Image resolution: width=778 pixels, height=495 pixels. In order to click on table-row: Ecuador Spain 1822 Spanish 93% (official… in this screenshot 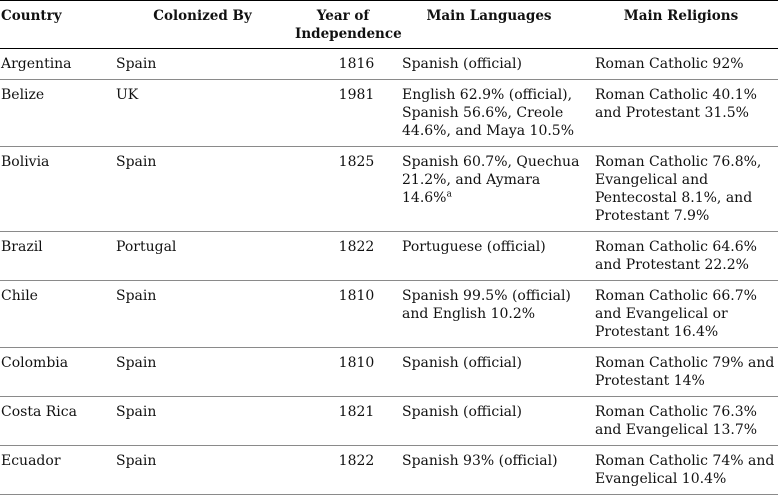, I will do `click(389, 470)`.